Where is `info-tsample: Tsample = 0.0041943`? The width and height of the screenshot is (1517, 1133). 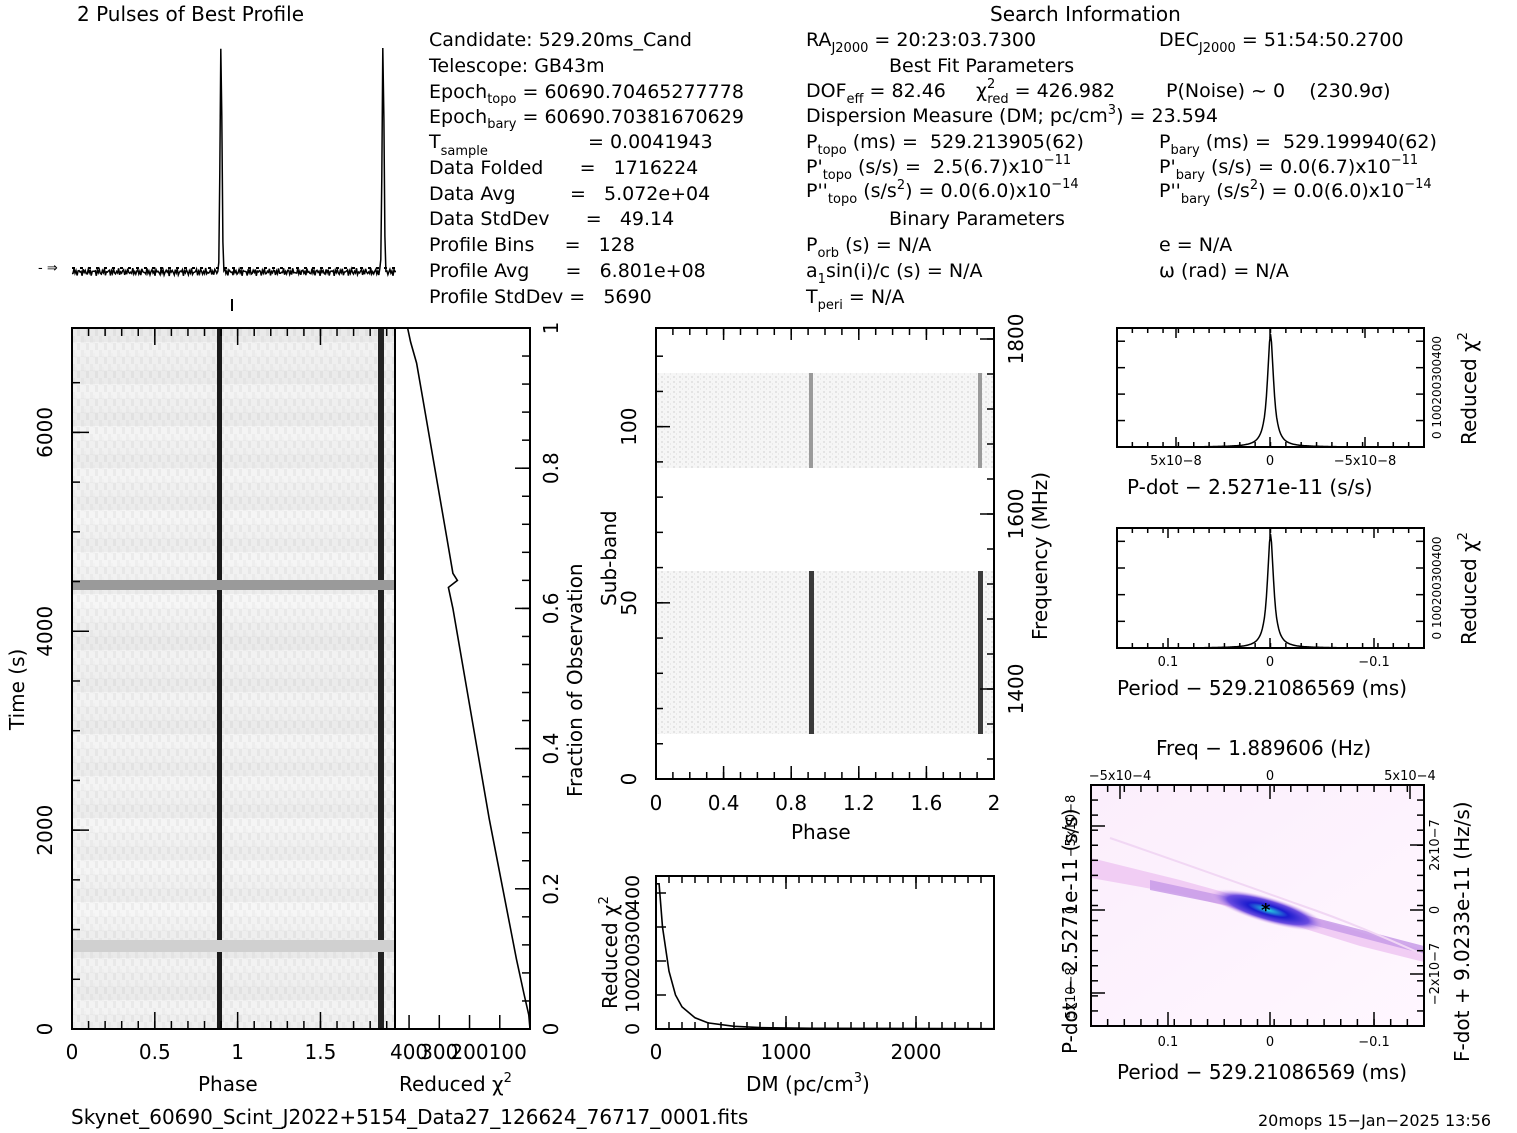 info-tsample: Tsample = 0.0041943 is located at coordinates (570, 145).